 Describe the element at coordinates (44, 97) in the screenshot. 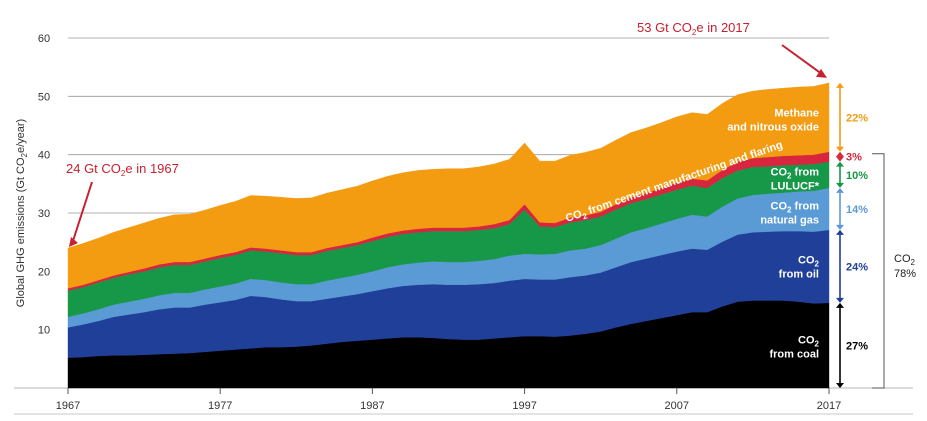

I see `y-tick-label: 50` at that location.